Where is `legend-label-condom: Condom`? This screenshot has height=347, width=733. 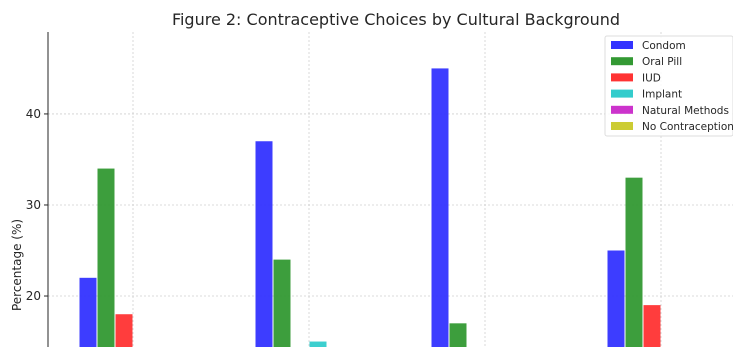
legend-label-condom: Condom is located at coordinates (664, 46).